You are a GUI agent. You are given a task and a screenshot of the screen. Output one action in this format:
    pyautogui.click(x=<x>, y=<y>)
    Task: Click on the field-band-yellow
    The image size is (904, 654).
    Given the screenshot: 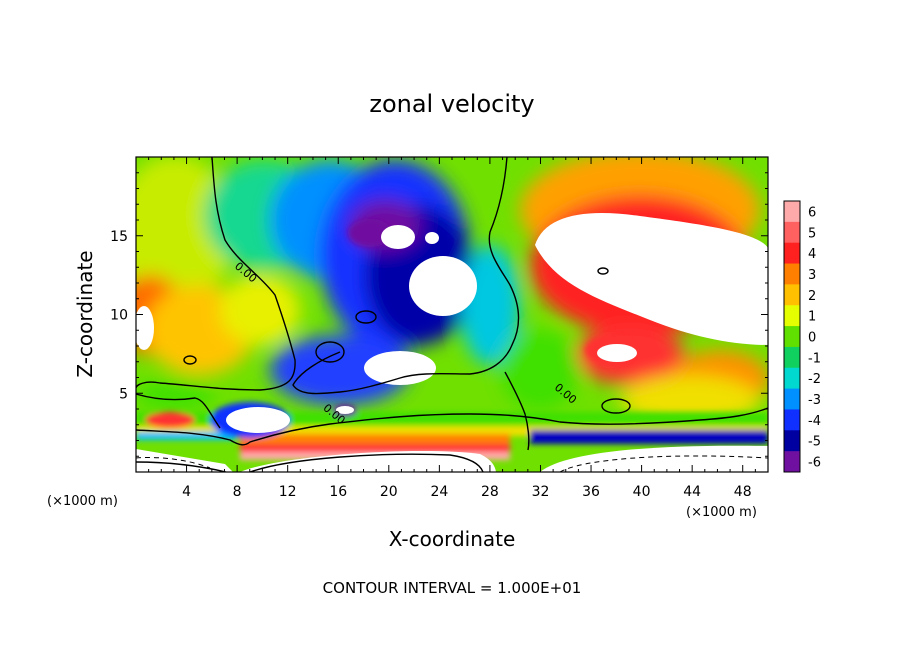 What is the action you would take?
    pyautogui.click(x=452, y=431)
    